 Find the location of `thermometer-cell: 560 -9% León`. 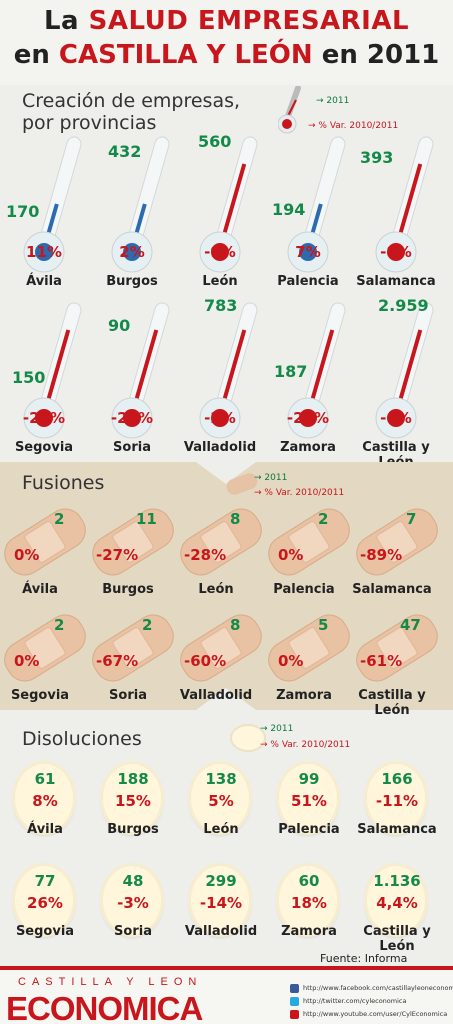

thermometer-cell: 560 -9% León is located at coordinates (221, 214).